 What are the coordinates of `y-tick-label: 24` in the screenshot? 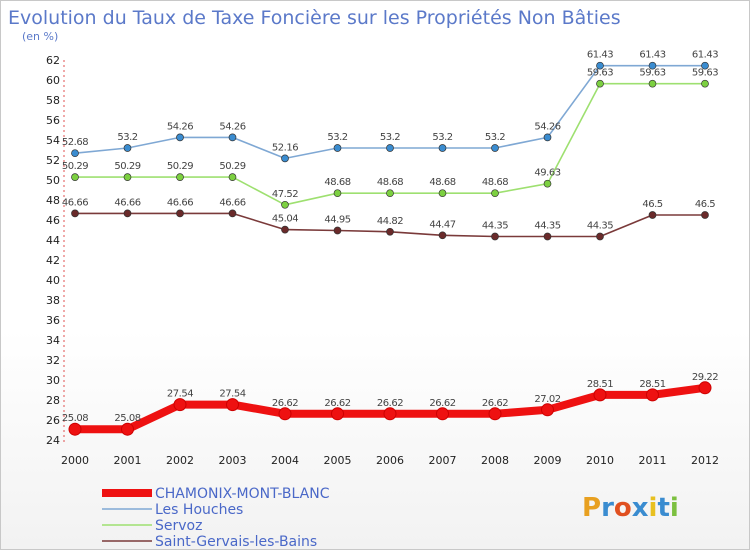 It's located at (53, 440).